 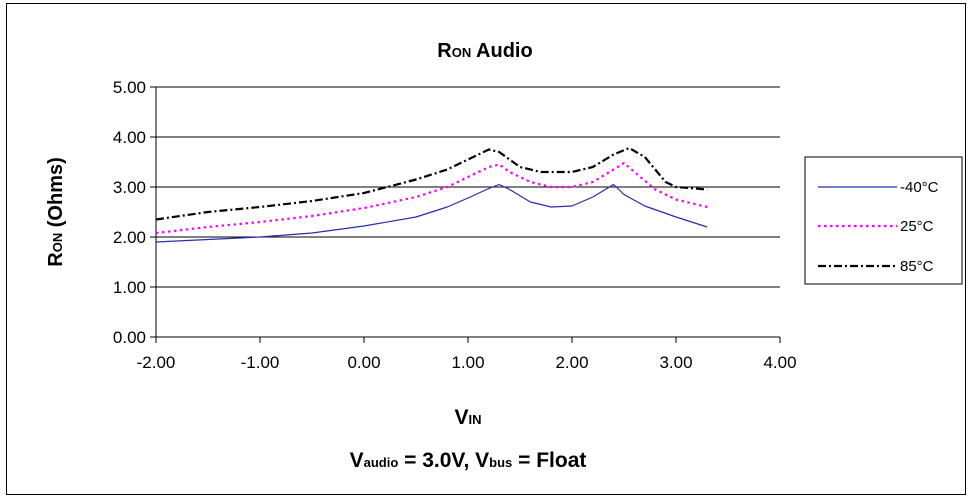 What do you see at coordinates (56, 212) in the screenshot?
I see `y-axis-label: RON (Ohms)` at bounding box center [56, 212].